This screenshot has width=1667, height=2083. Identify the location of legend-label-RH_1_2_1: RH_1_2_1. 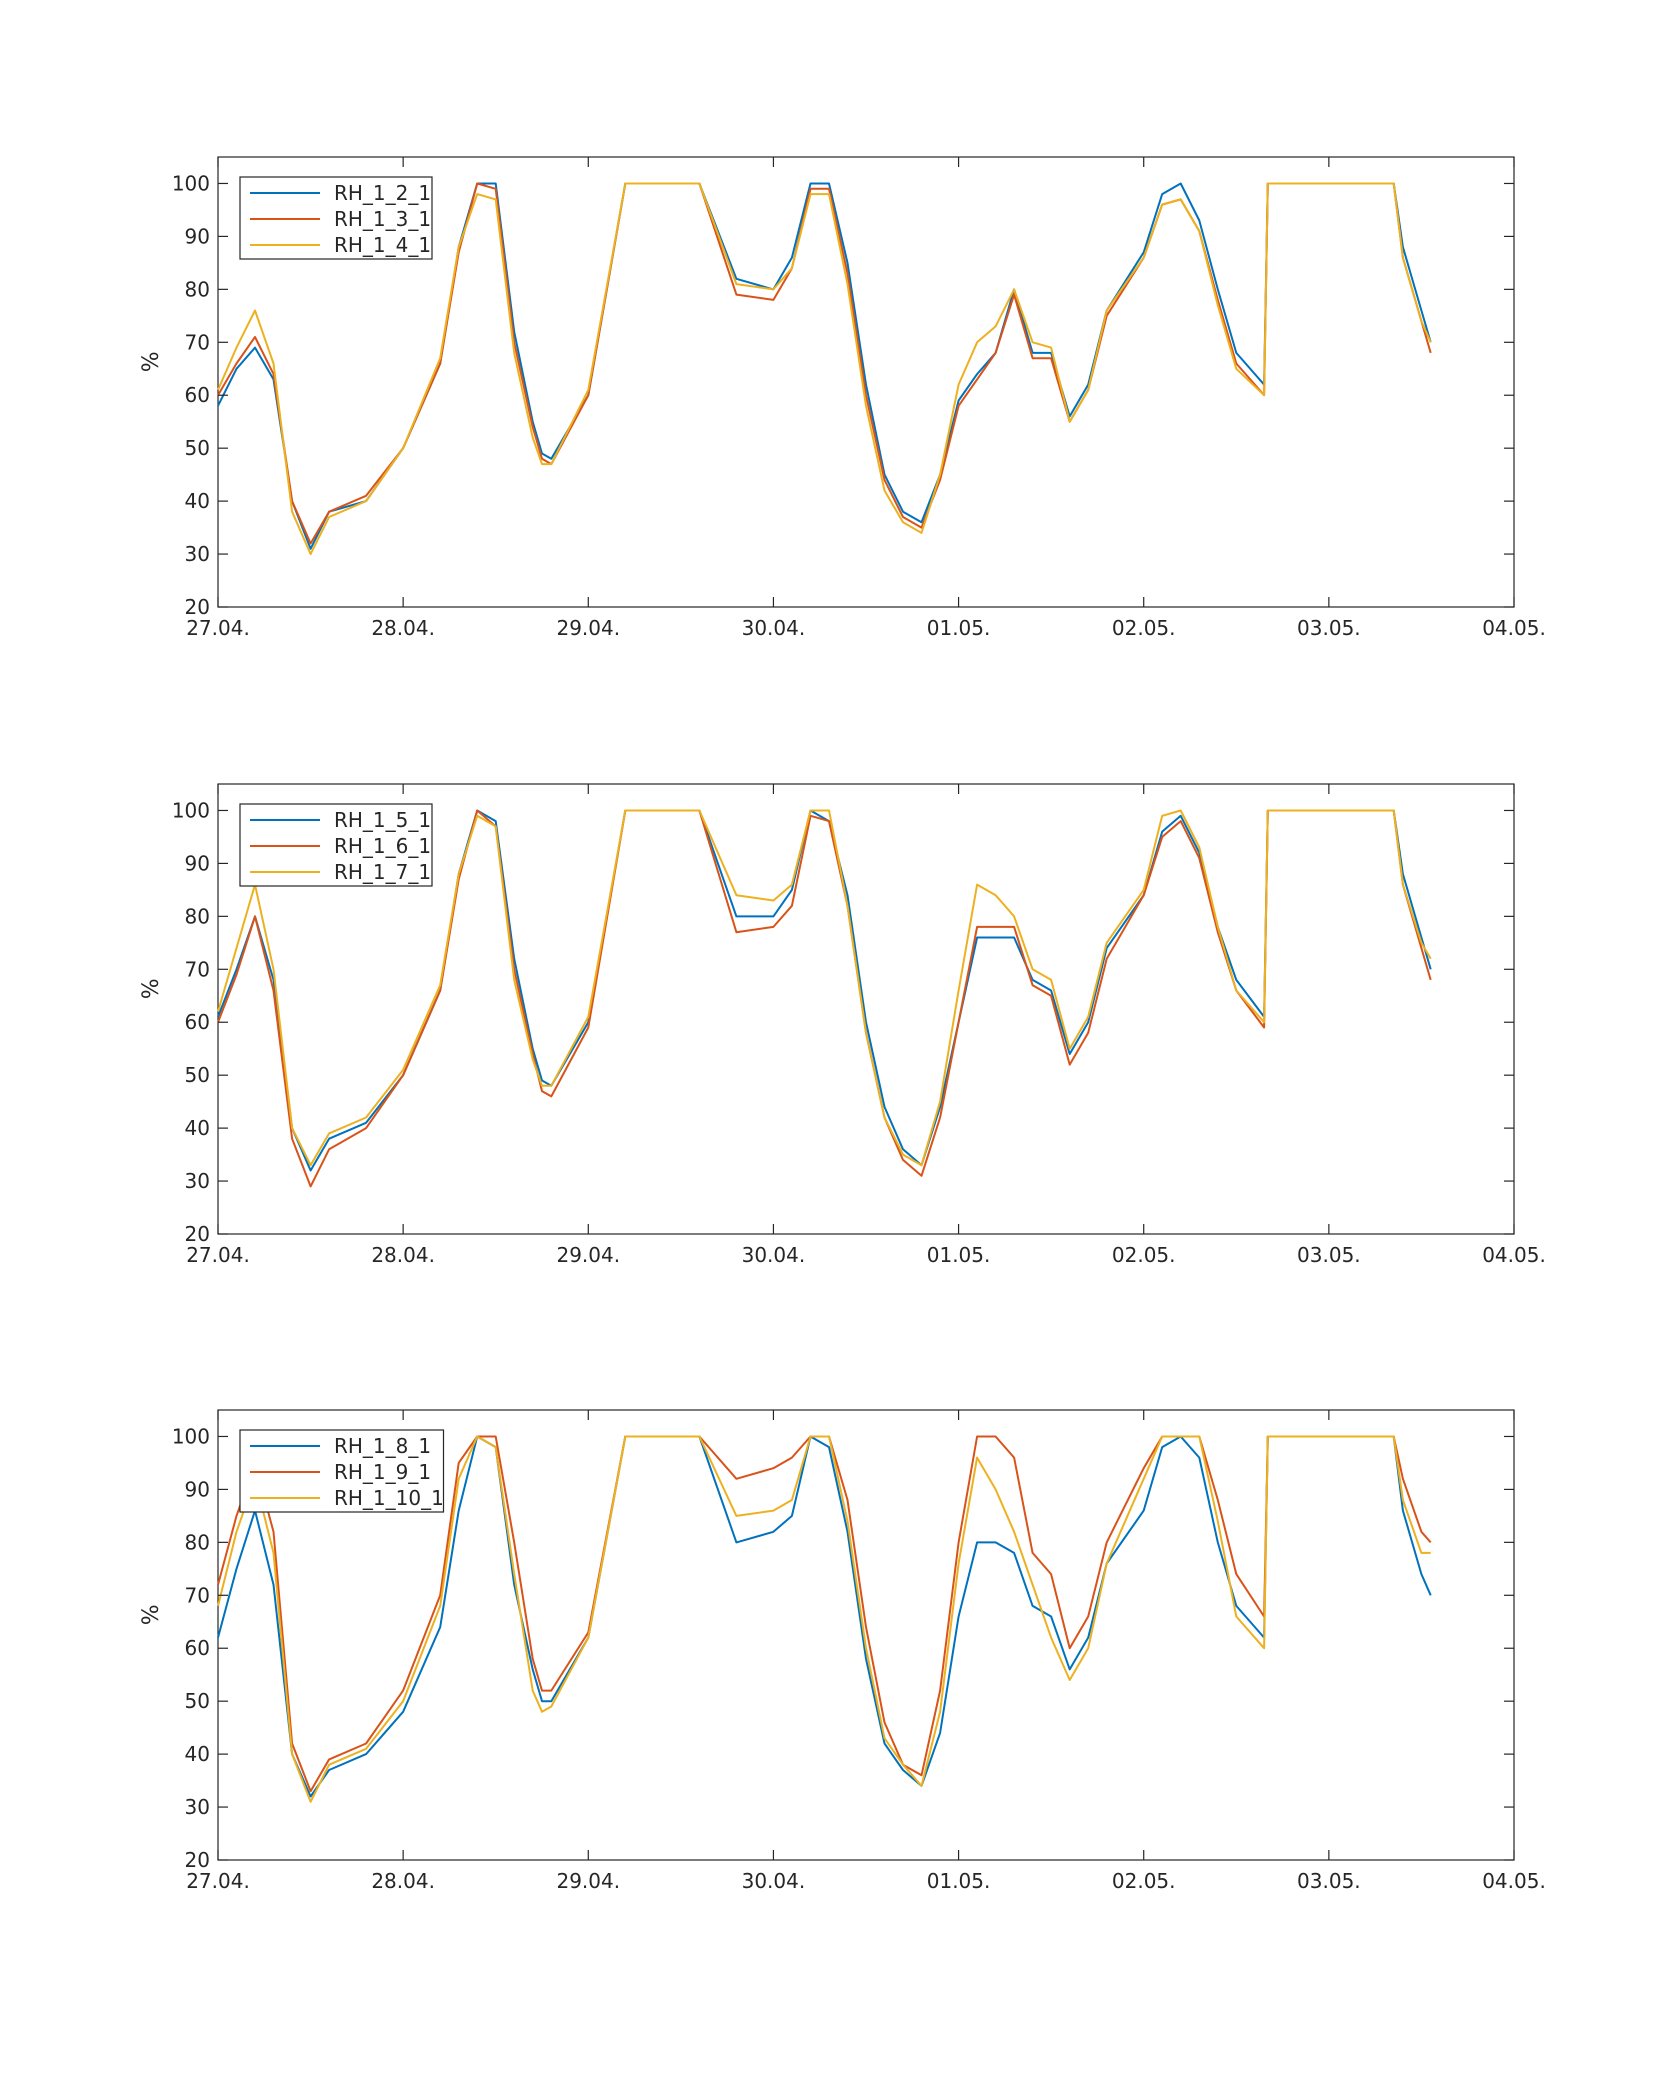
(382, 193).